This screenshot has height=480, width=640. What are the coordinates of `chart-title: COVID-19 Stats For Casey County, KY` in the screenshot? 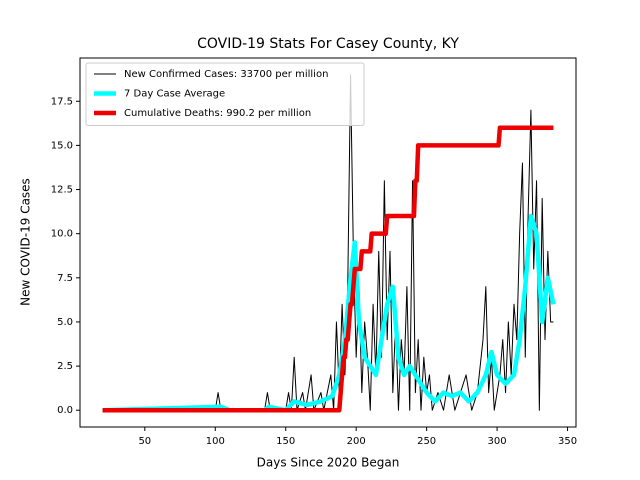 It's located at (328, 44).